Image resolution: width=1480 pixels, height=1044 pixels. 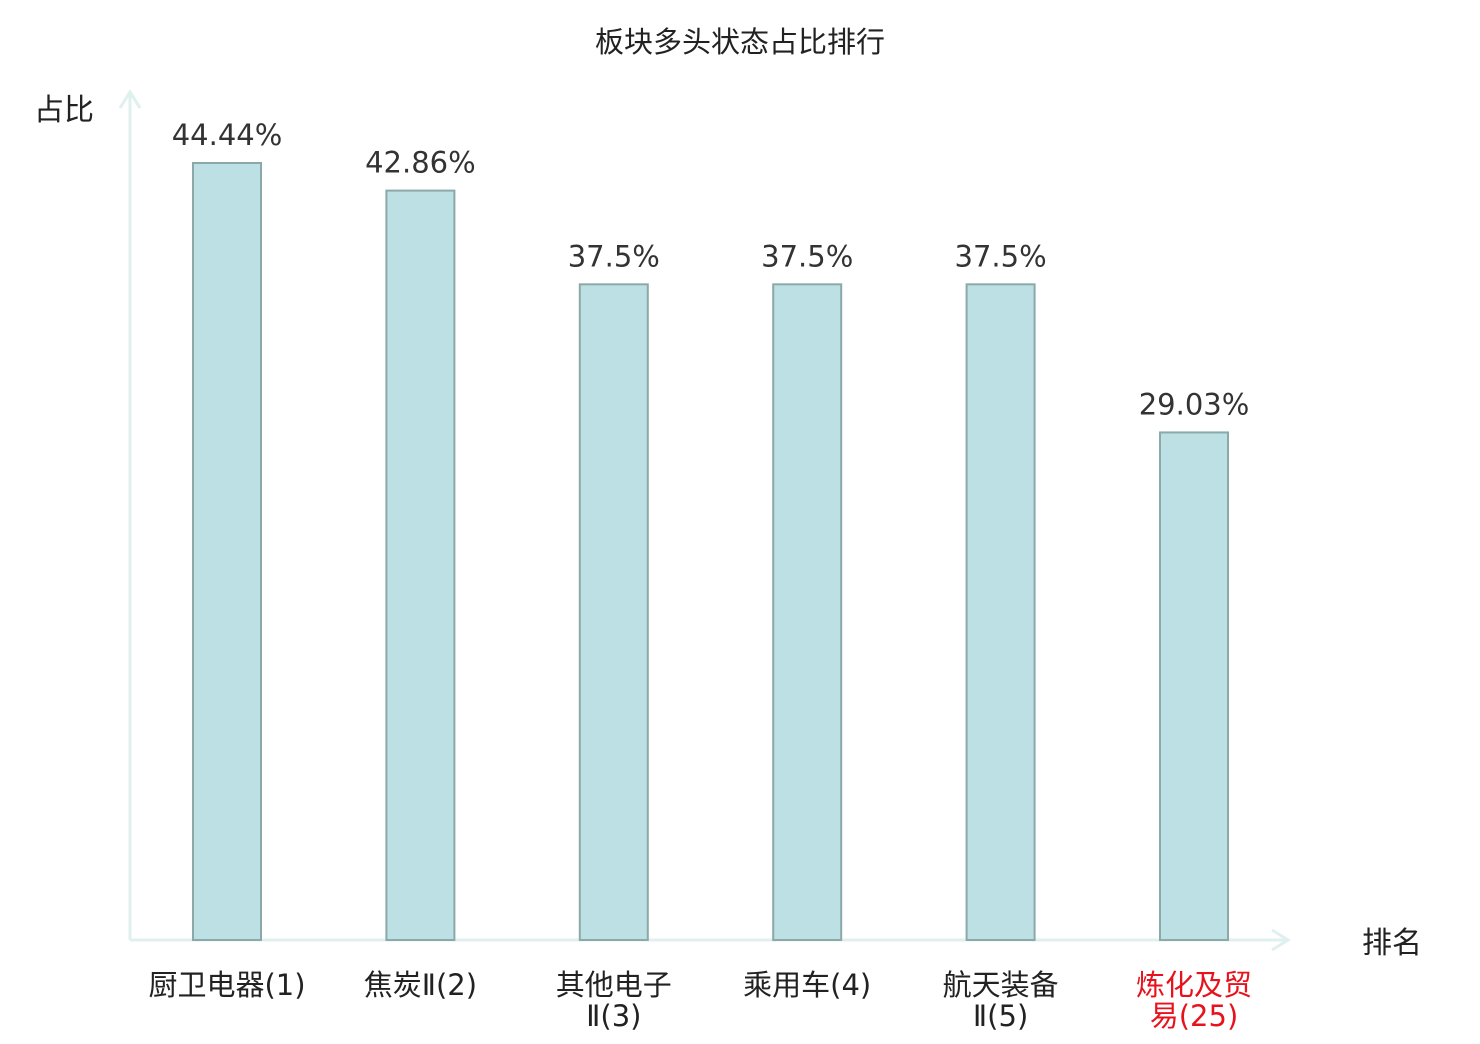 I want to click on category-label: 炼化及贸, so click(x=1194, y=985).